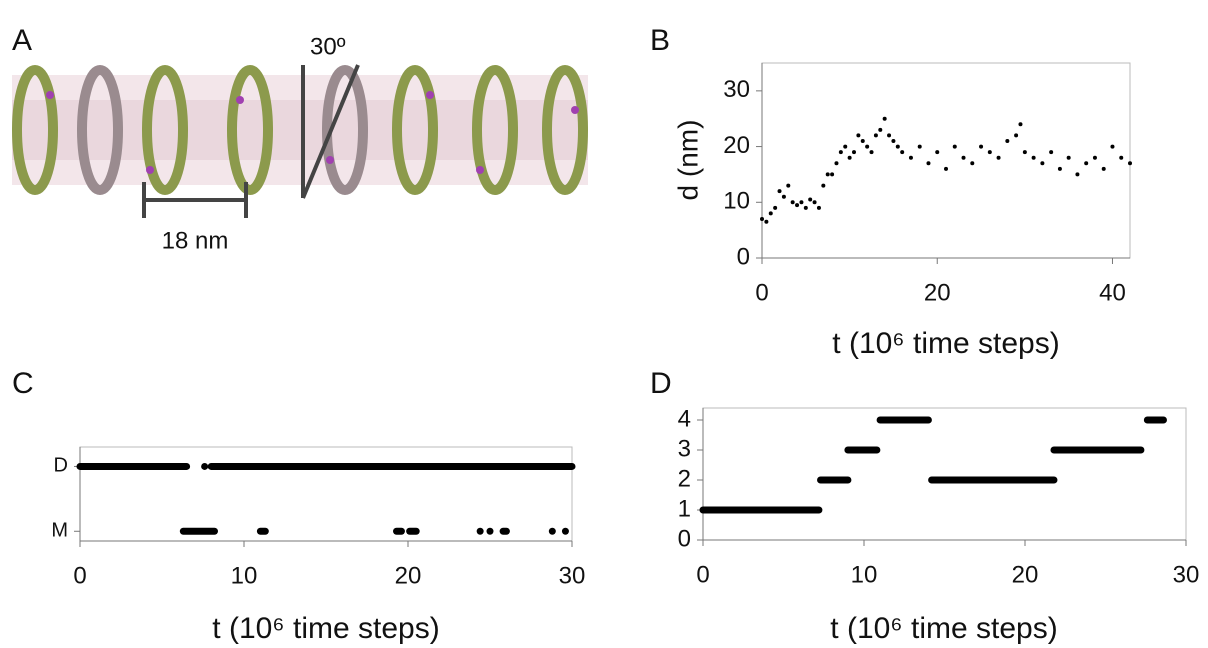  Describe the element at coordinates (684, 448) in the screenshot. I see `y-tick-label: 3` at that location.